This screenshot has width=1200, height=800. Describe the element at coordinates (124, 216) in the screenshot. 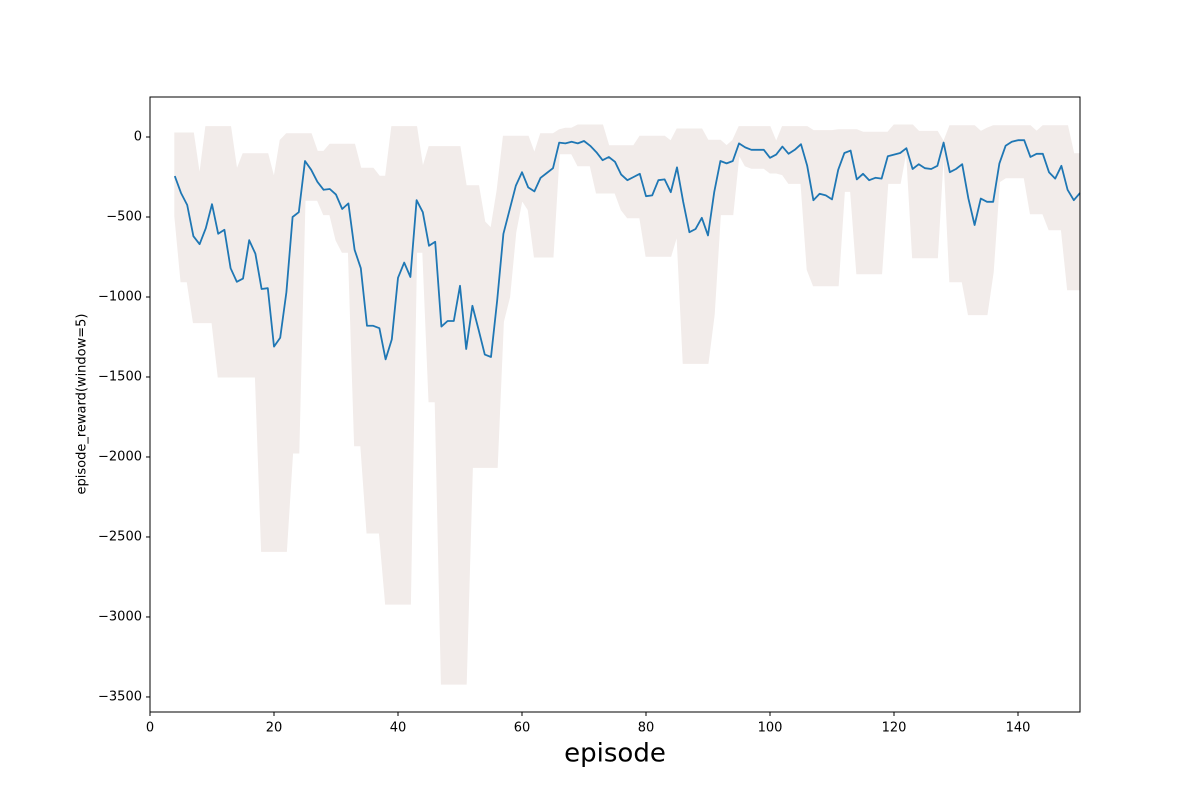

I see `y-tick-label: −500` at that location.